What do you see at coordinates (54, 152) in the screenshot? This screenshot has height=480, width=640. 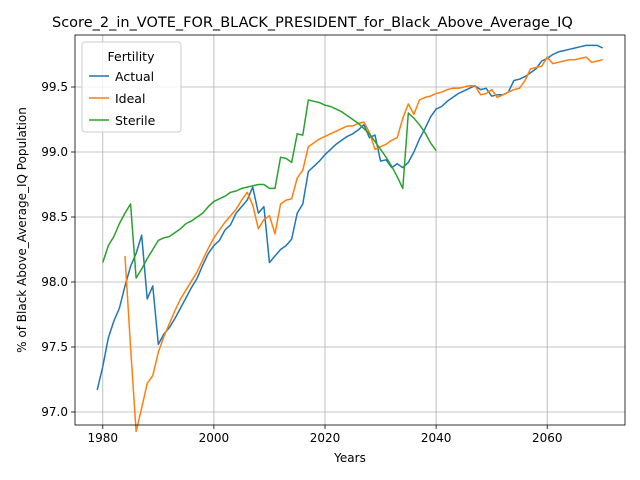 I see `y-tick-label: 99.0` at bounding box center [54, 152].